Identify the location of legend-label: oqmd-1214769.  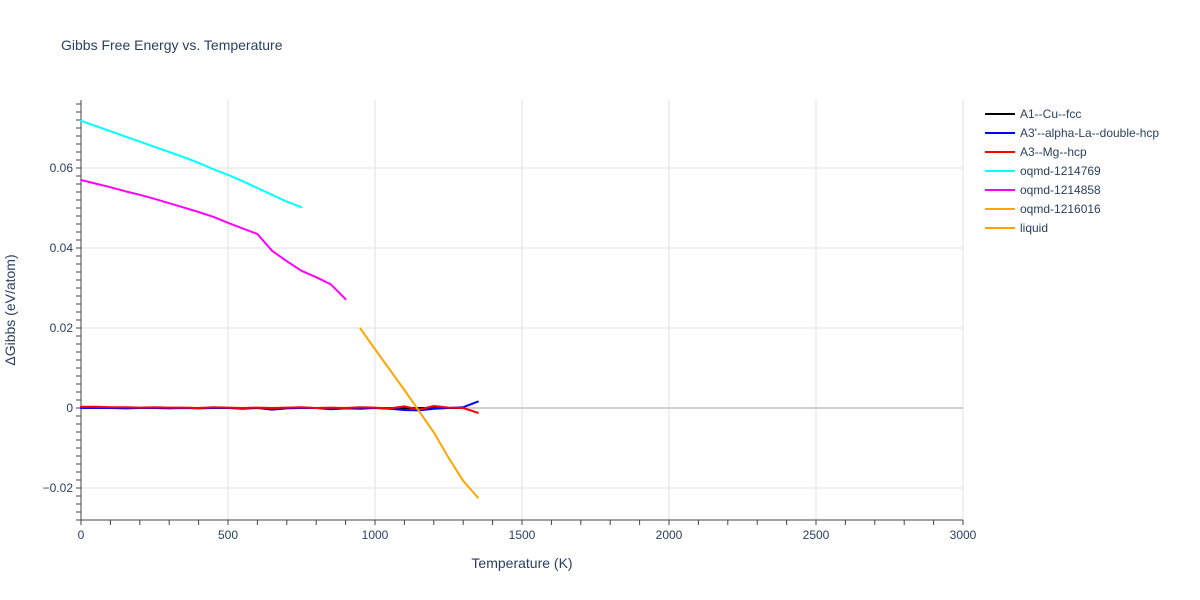
(1060, 171).